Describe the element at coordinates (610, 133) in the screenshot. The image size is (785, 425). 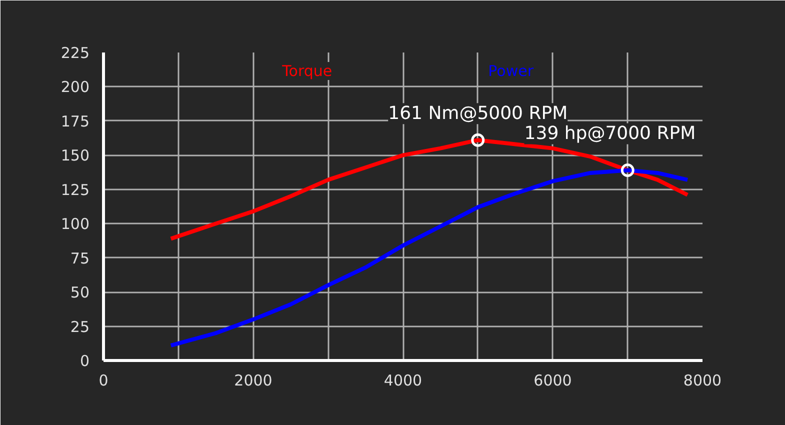
I see `annotation: 139 hp@7000 RPM` at that location.